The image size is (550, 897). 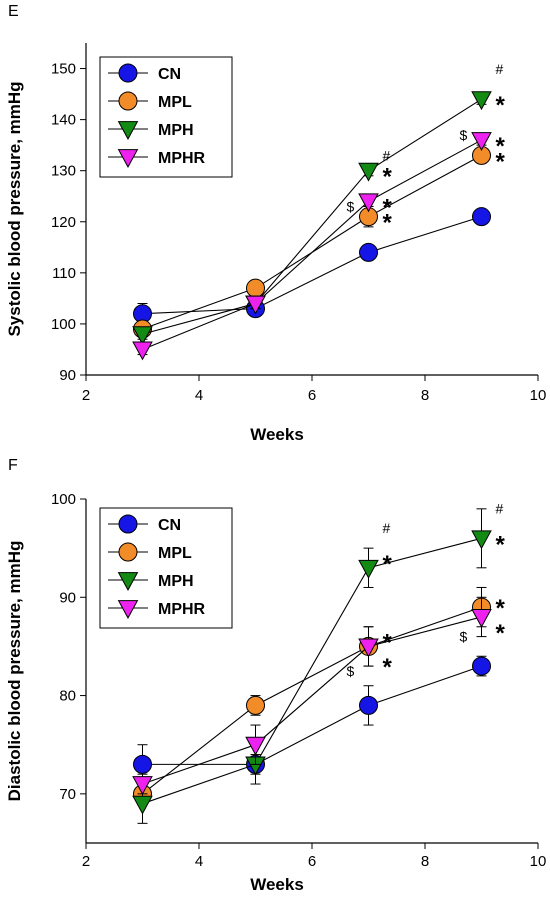 What do you see at coordinates (67, 696) in the screenshot?
I see `y-tick-label: 80` at bounding box center [67, 696].